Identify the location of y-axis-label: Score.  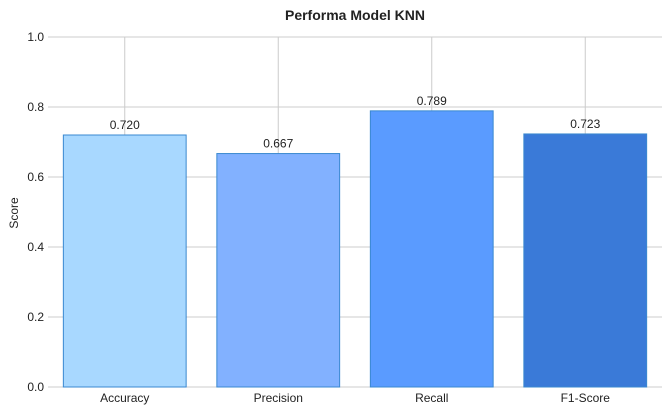
(14, 213).